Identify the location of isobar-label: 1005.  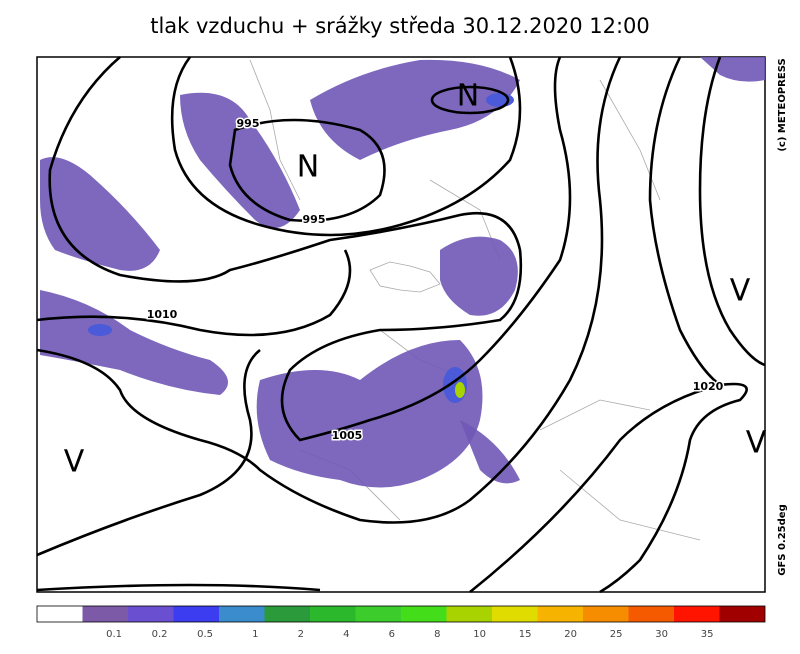
(347, 435).